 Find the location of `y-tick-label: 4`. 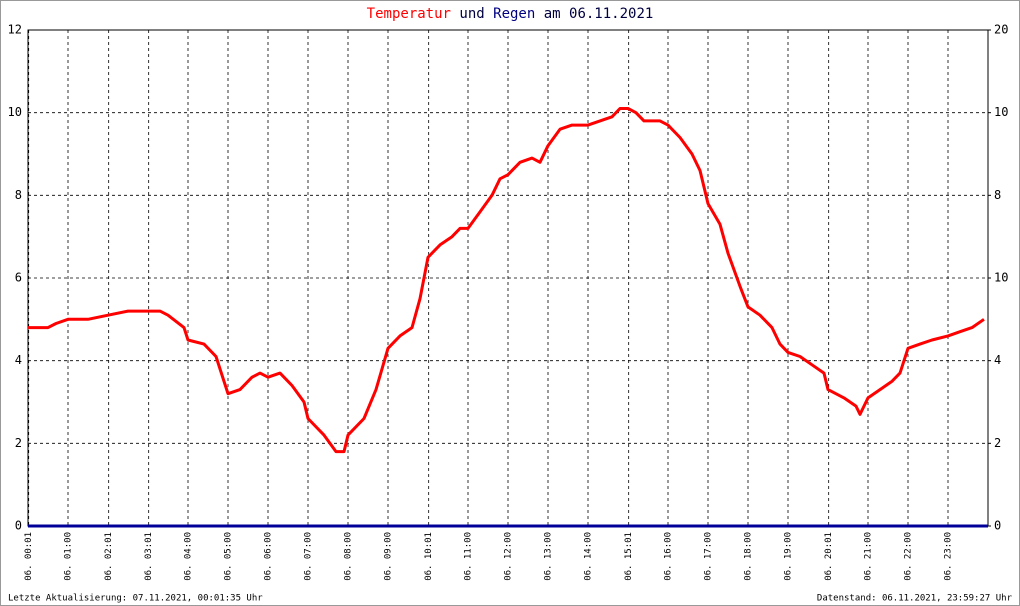

y-tick-label: 4 is located at coordinates (18, 360).